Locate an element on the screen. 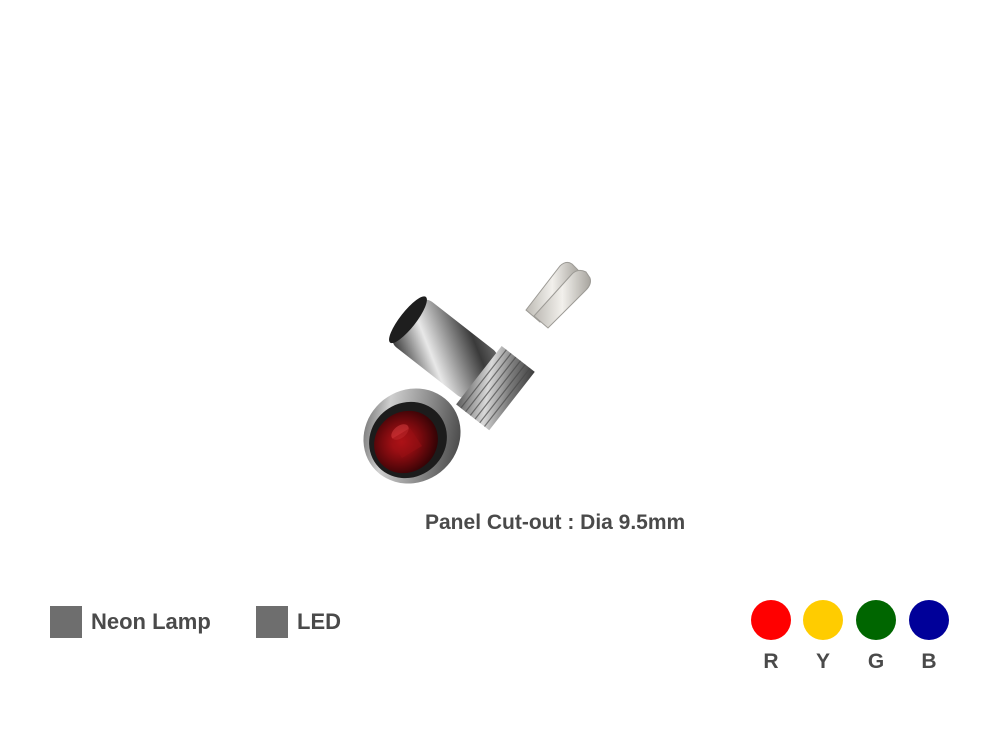 The image size is (992, 751). color-letter-r: R is located at coordinates (771, 661).